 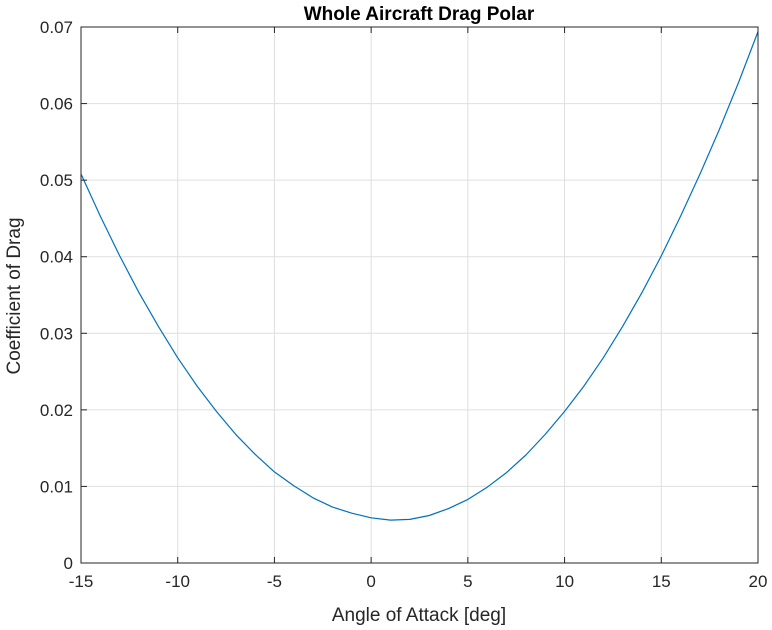 I want to click on y-tick-label: 0.05, so click(x=56, y=180).